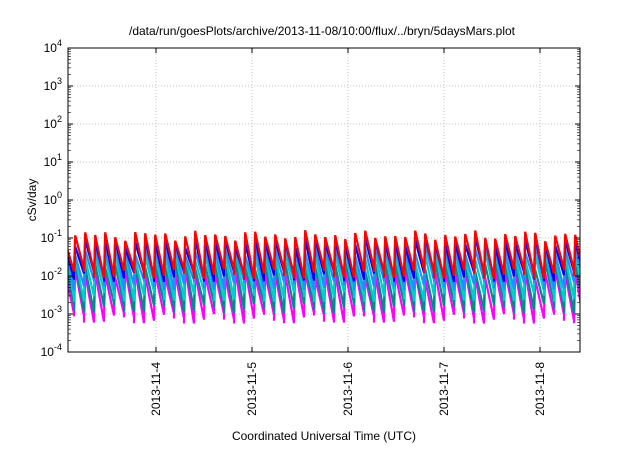  Describe the element at coordinates (53, 122) in the screenshot. I see `y-tick-label: 10²` at that location.